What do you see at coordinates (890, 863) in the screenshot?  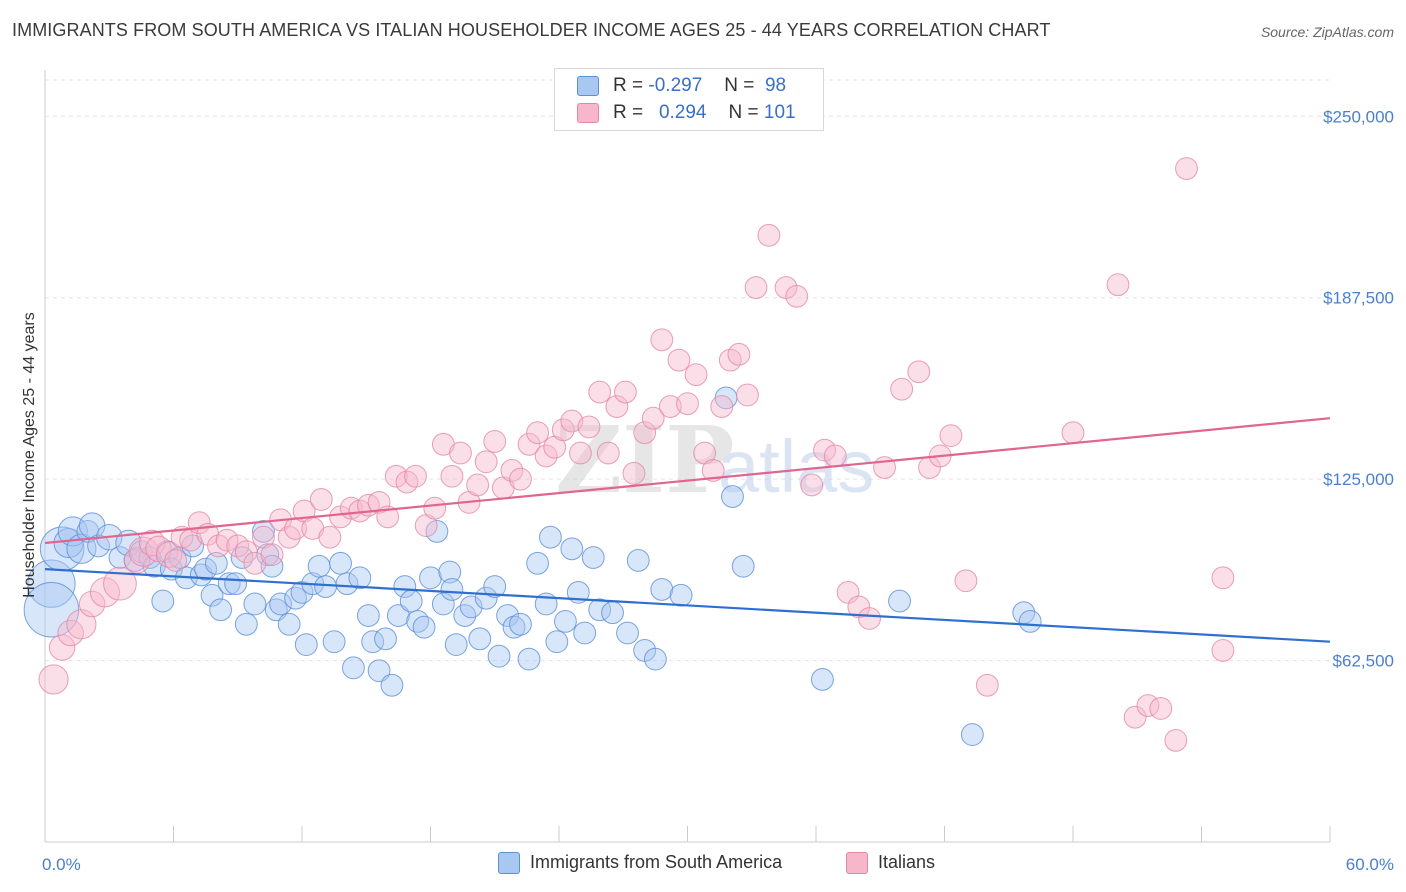 I see `bottom-legend-italians: Italians` at bounding box center [890, 863].